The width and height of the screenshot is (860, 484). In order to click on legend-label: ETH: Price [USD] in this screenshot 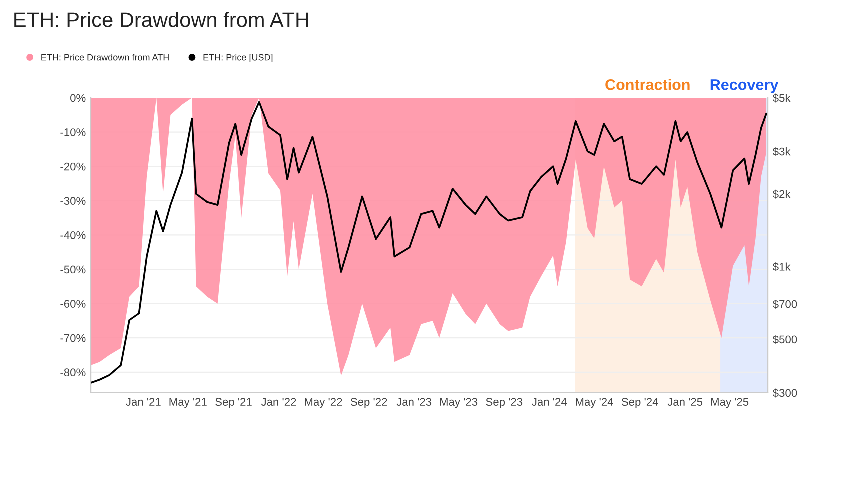, I will do `click(238, 58)`.